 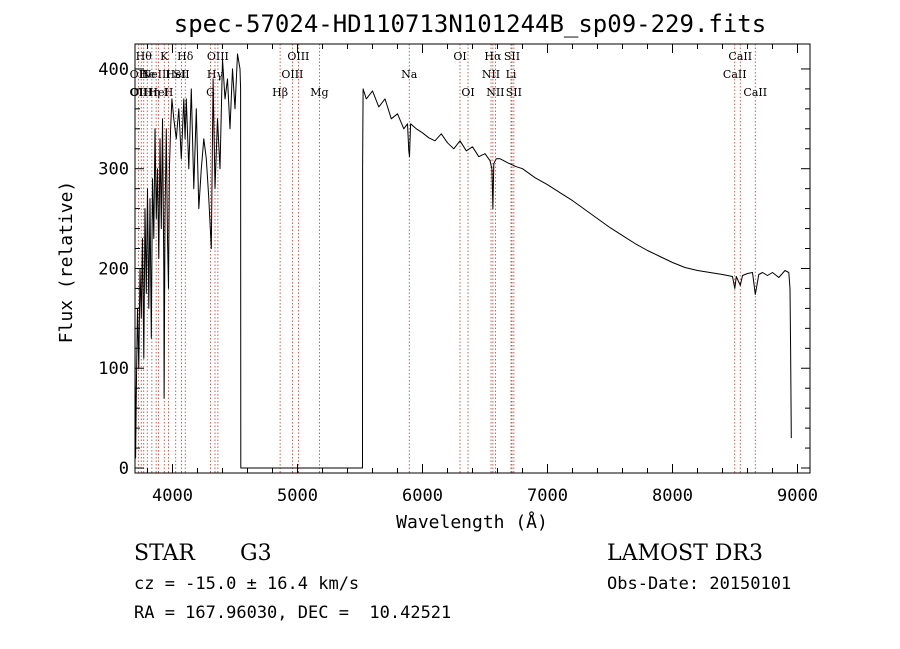 What do you see at coordinates (113, 170) in the screenshot?
I see `y-tick-label: 300` at bounding box center [113, 170].